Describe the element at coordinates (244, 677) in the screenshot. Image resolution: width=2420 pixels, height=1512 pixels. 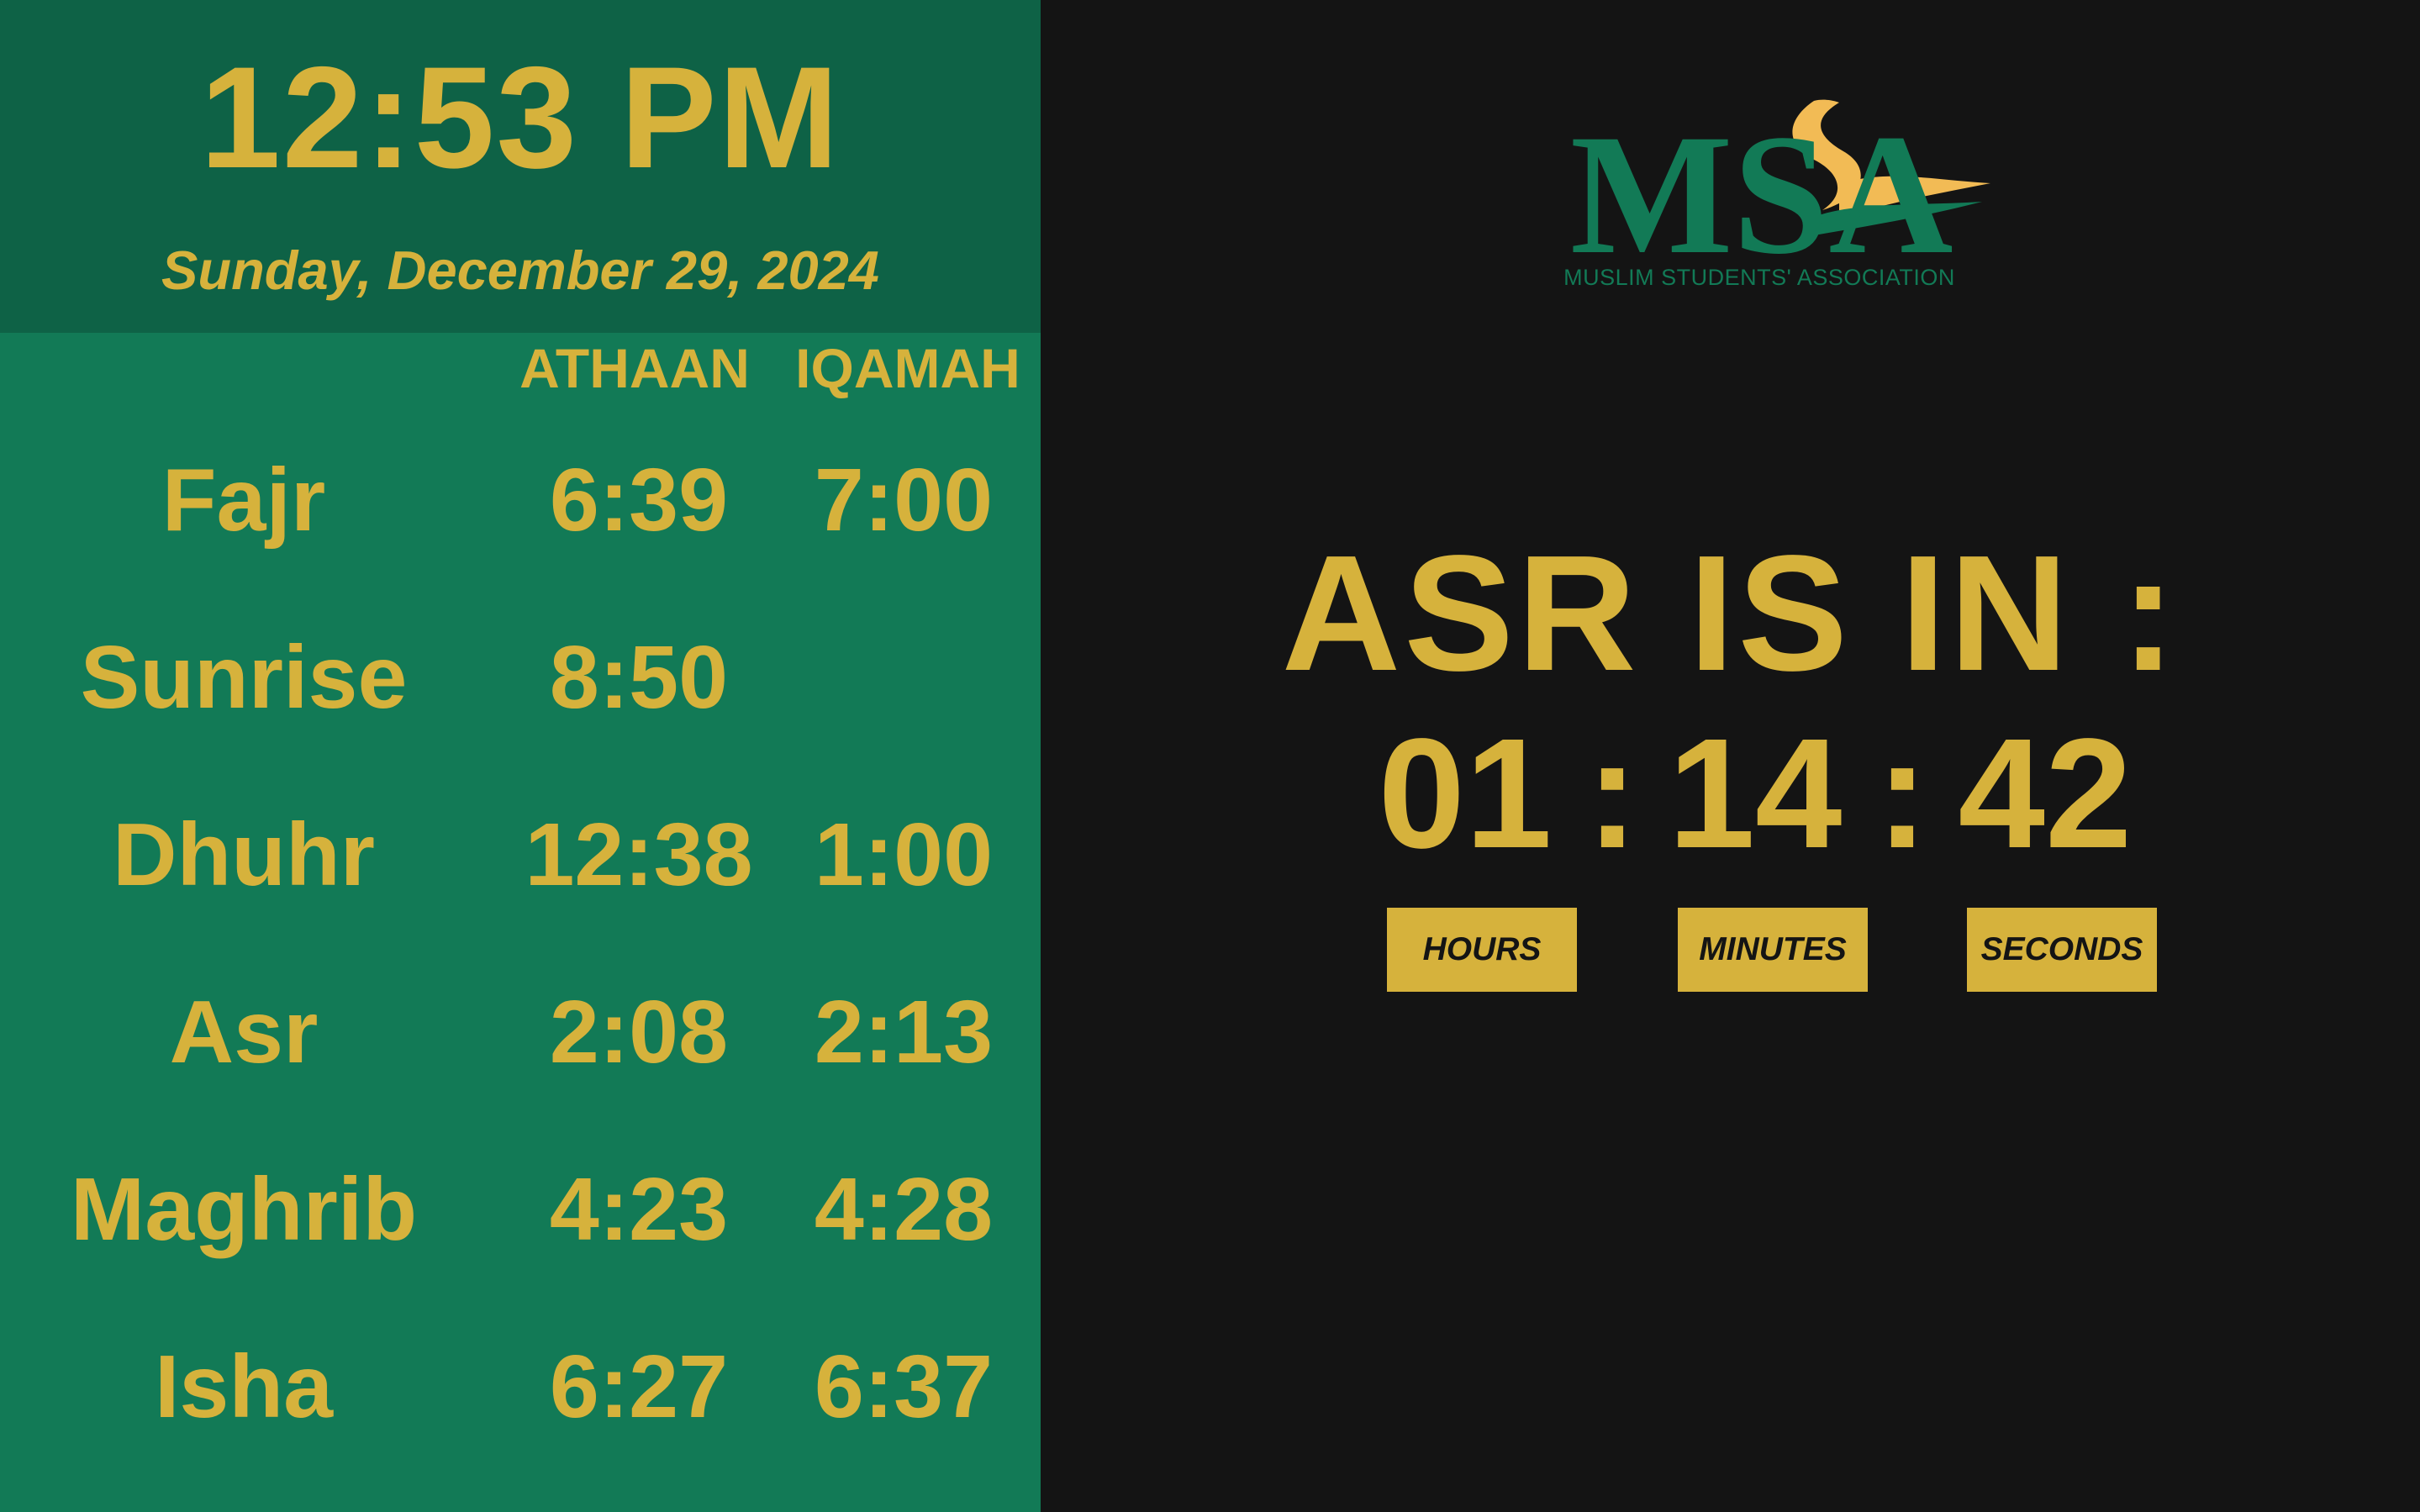
I see `prayer-name: Sunrise` at that location.